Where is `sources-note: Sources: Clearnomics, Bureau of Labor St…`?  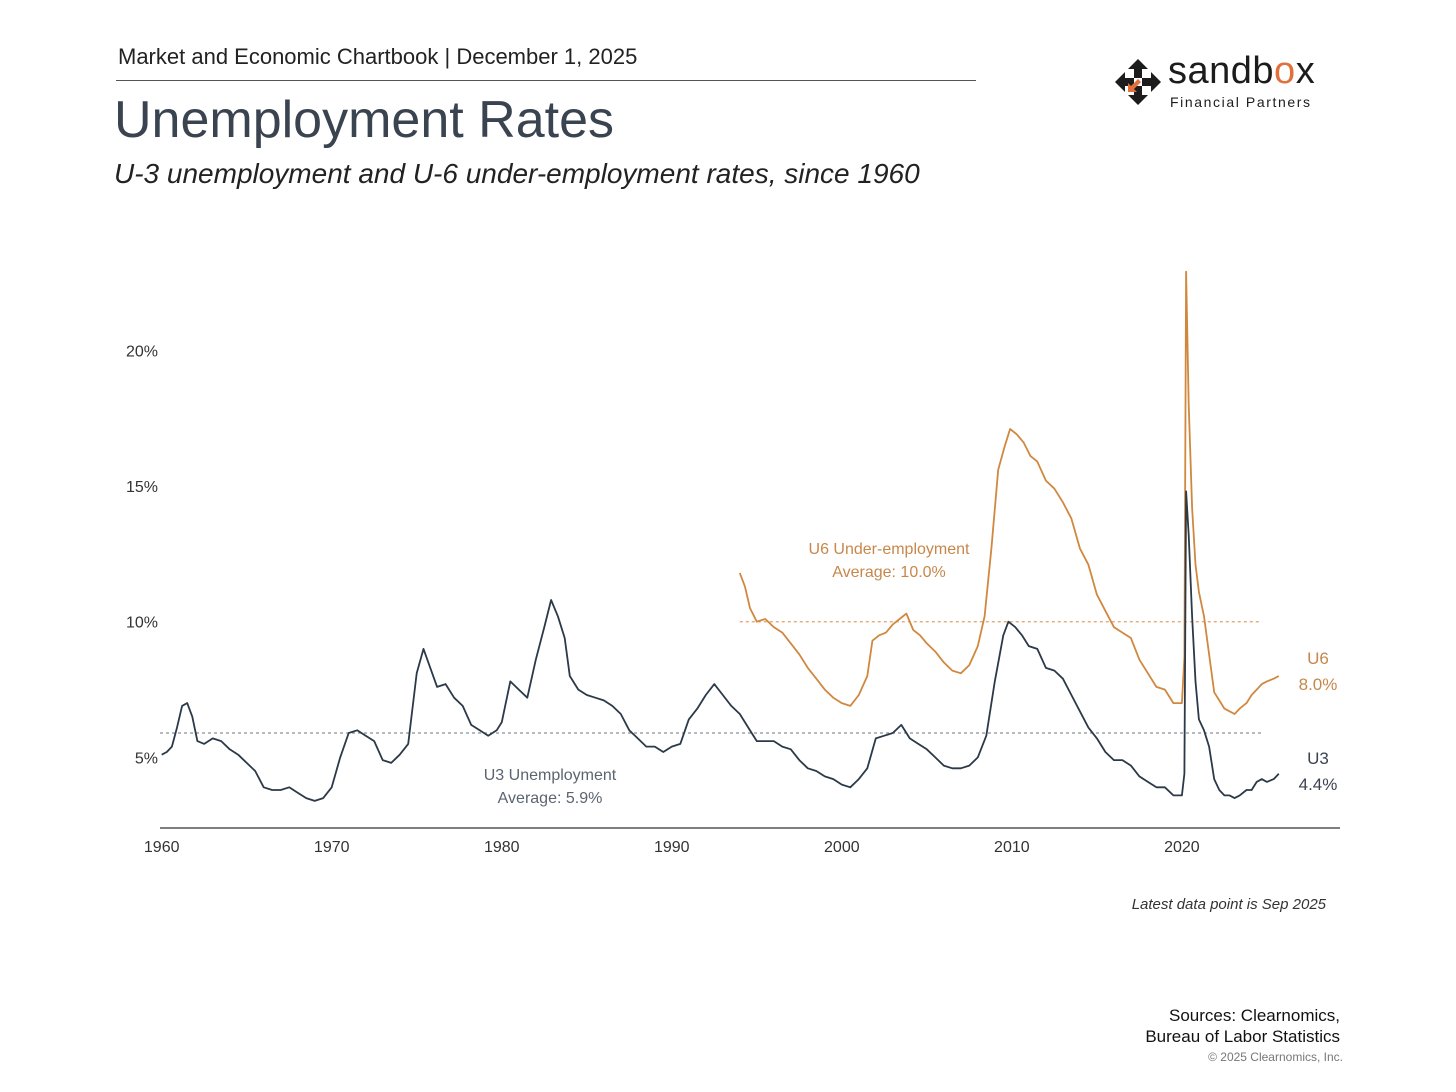
sources-note: Sources: Clearnomics, Bureau of Labor St… is located at coordinates (1242, 1026).